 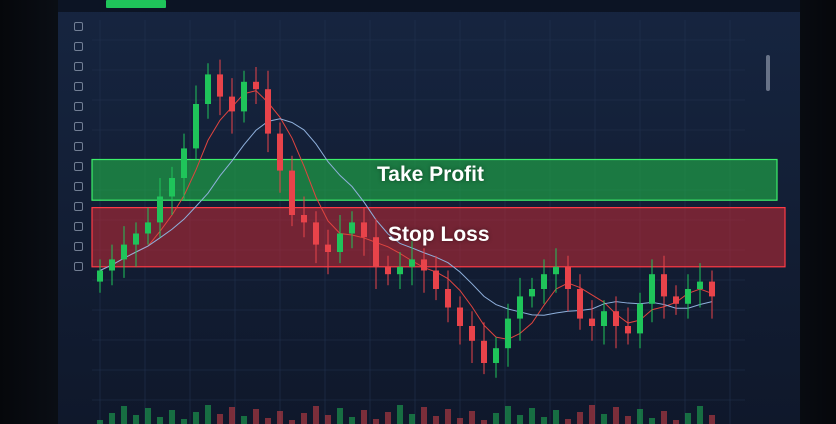 I want to click on home-icon, so click(x=78, y=26).